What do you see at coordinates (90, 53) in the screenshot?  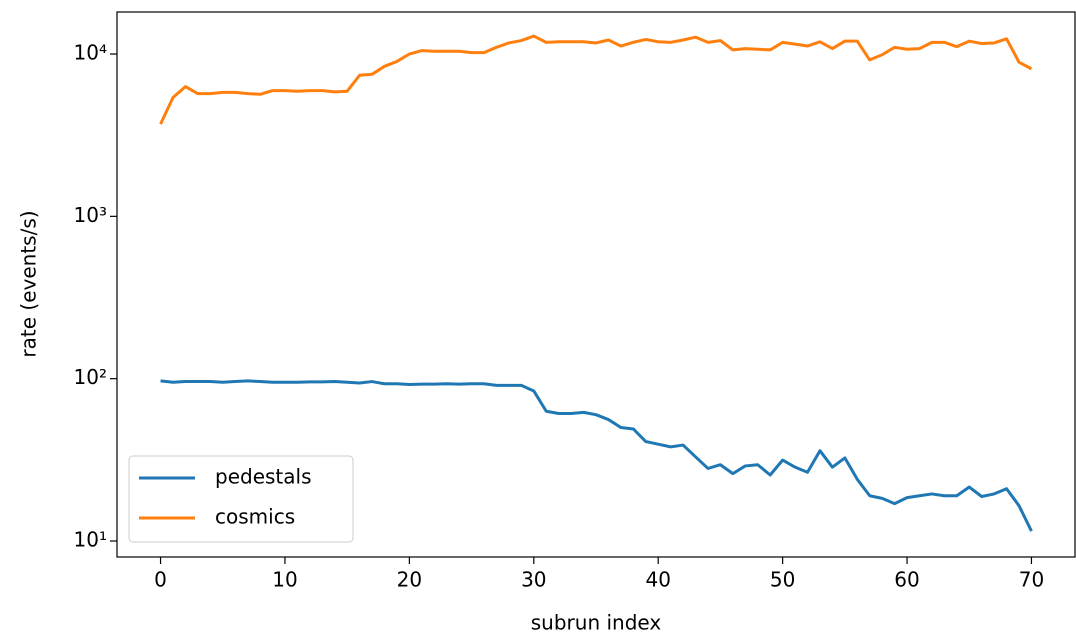 I see `y-tick-label: 10⁴` at bounding box center [90, 53].